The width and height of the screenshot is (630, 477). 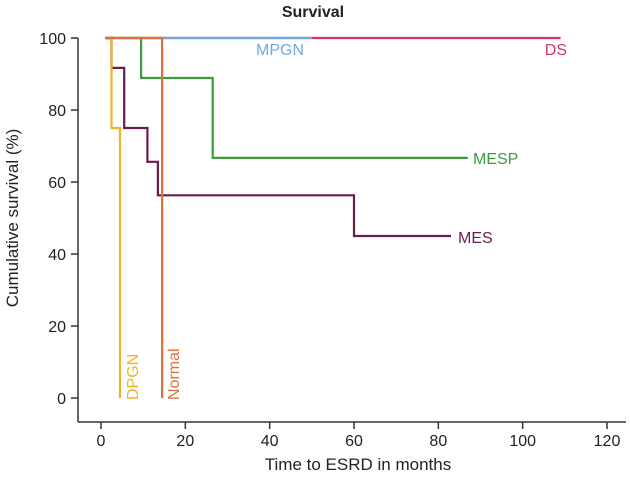 I want to click on series-label-mpgn: MPGN, so click(x=280, y=50).